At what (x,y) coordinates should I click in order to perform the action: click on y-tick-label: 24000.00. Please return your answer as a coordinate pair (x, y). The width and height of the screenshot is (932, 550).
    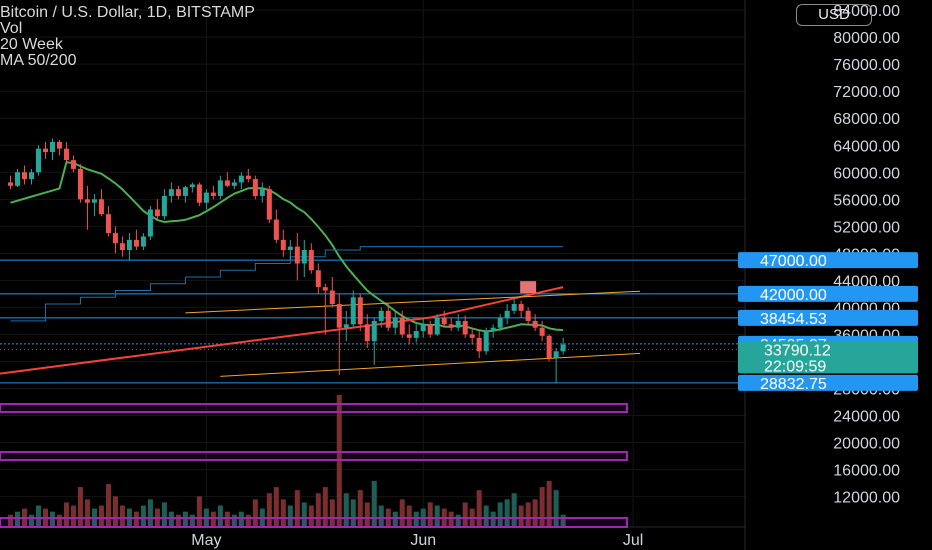
    Looking at the image, I should click on (866, 417).